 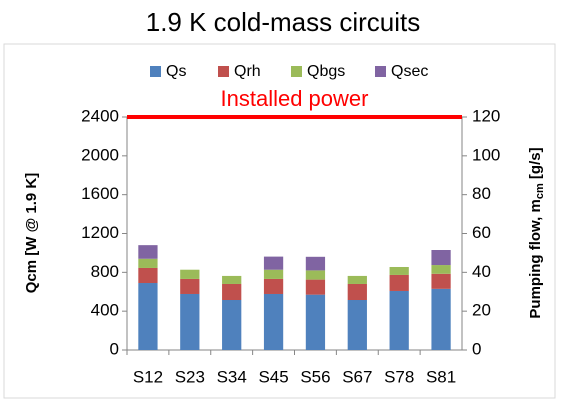 What do you see at coordinates (295, 98) in the screenshot?
I see `annotation-label: Installed power` at bounding box center [295, 98].